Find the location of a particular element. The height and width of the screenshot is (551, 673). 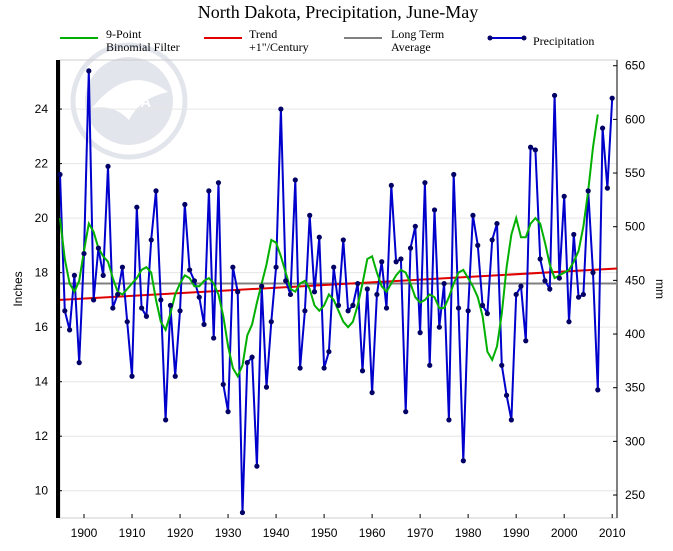

legend-item-filter: 9-Point Binomial Filter is located at coordinates (120, 40).